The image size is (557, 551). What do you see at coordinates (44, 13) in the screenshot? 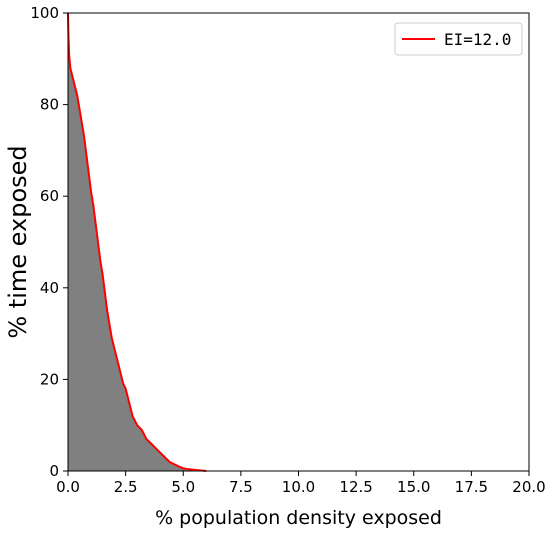
I see `y-tick-label: 100` at bounding box center [44, 13].